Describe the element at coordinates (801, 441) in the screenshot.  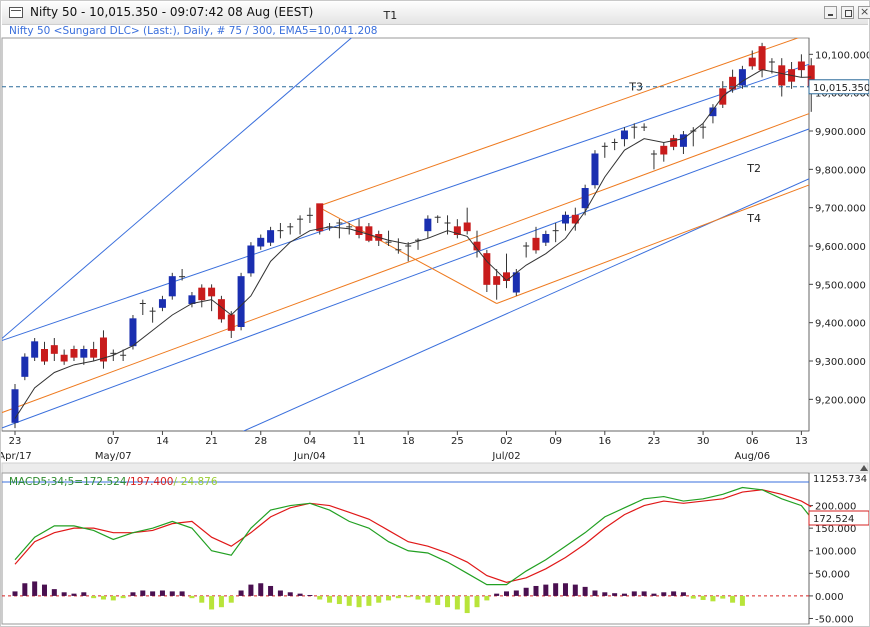
I see `x-tick-label: 13` at that location.